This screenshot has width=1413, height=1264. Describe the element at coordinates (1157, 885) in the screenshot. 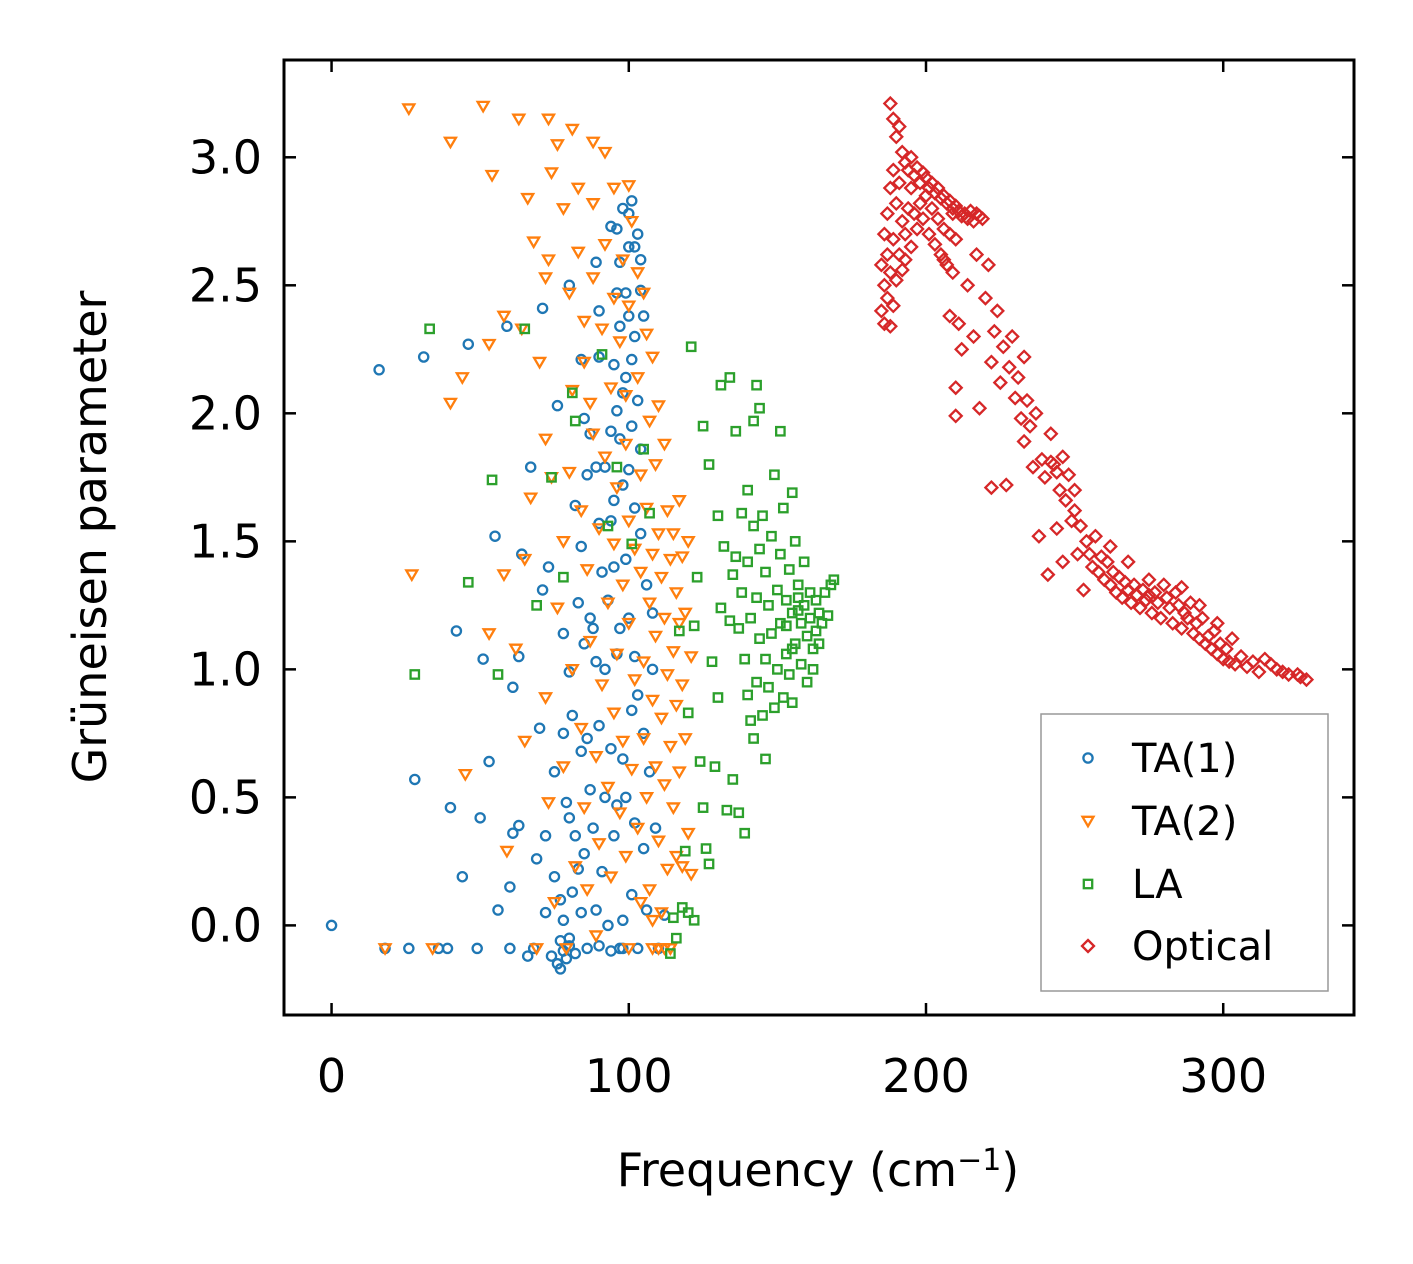

I see `legend-label-la: LA` at that location.